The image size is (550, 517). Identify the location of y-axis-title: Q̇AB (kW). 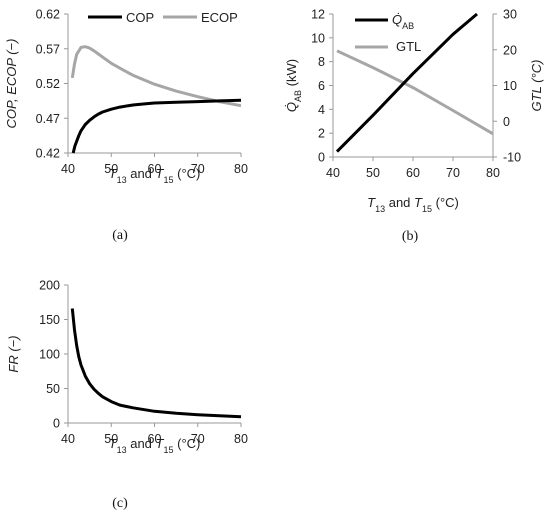
(293, 85).